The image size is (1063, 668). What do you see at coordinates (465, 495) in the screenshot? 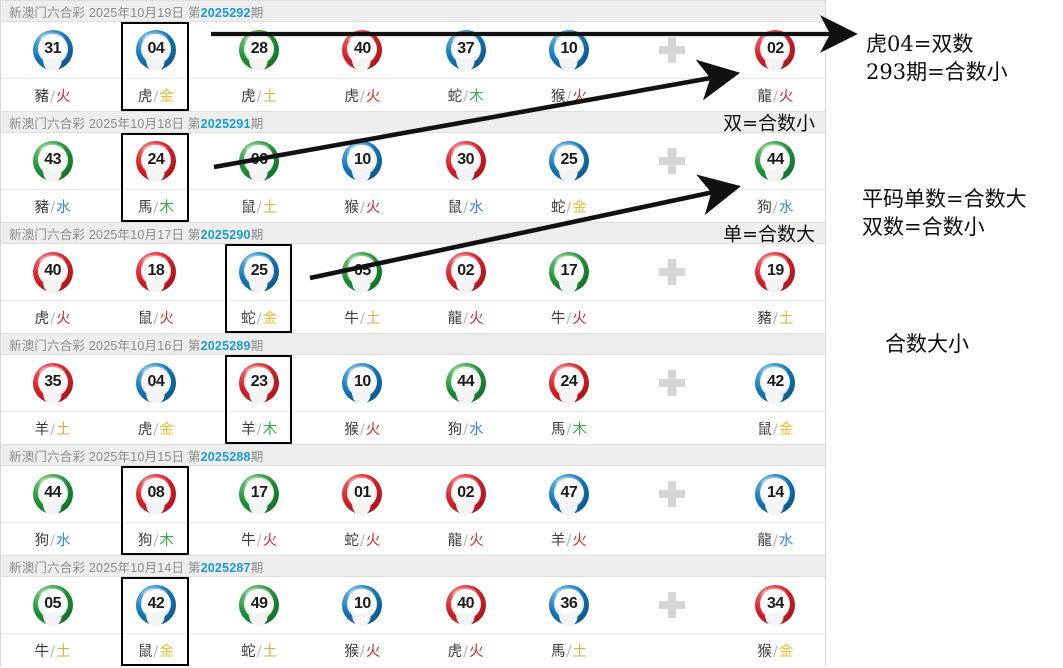
I see `lottery-ball: 02` at bounding box center [465, 495].